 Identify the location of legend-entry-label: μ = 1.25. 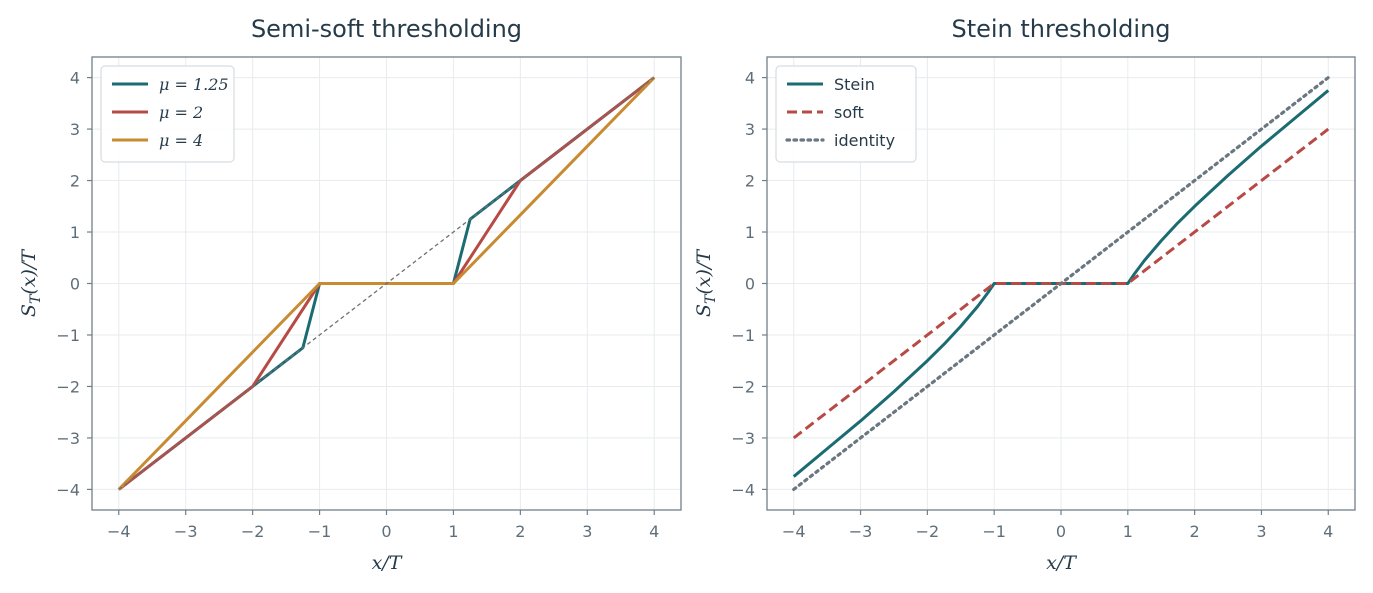
(194, 84).